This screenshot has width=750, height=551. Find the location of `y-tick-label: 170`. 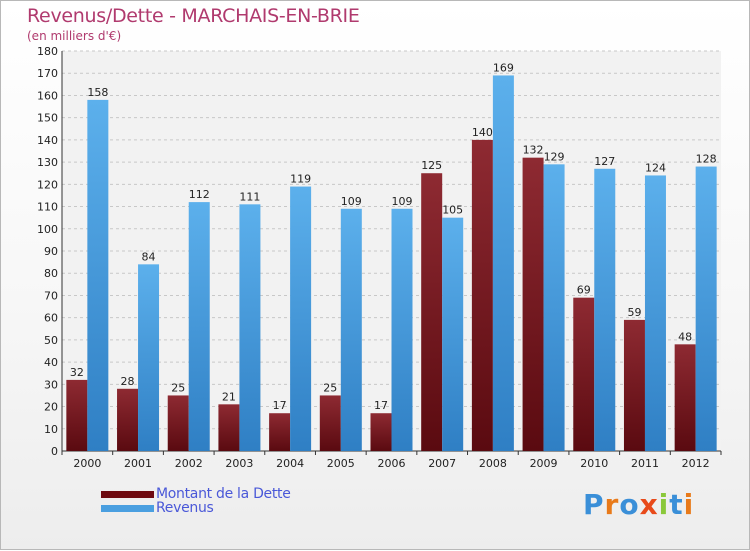

y-tick-label: 170 is located at coordinates (47, 73).